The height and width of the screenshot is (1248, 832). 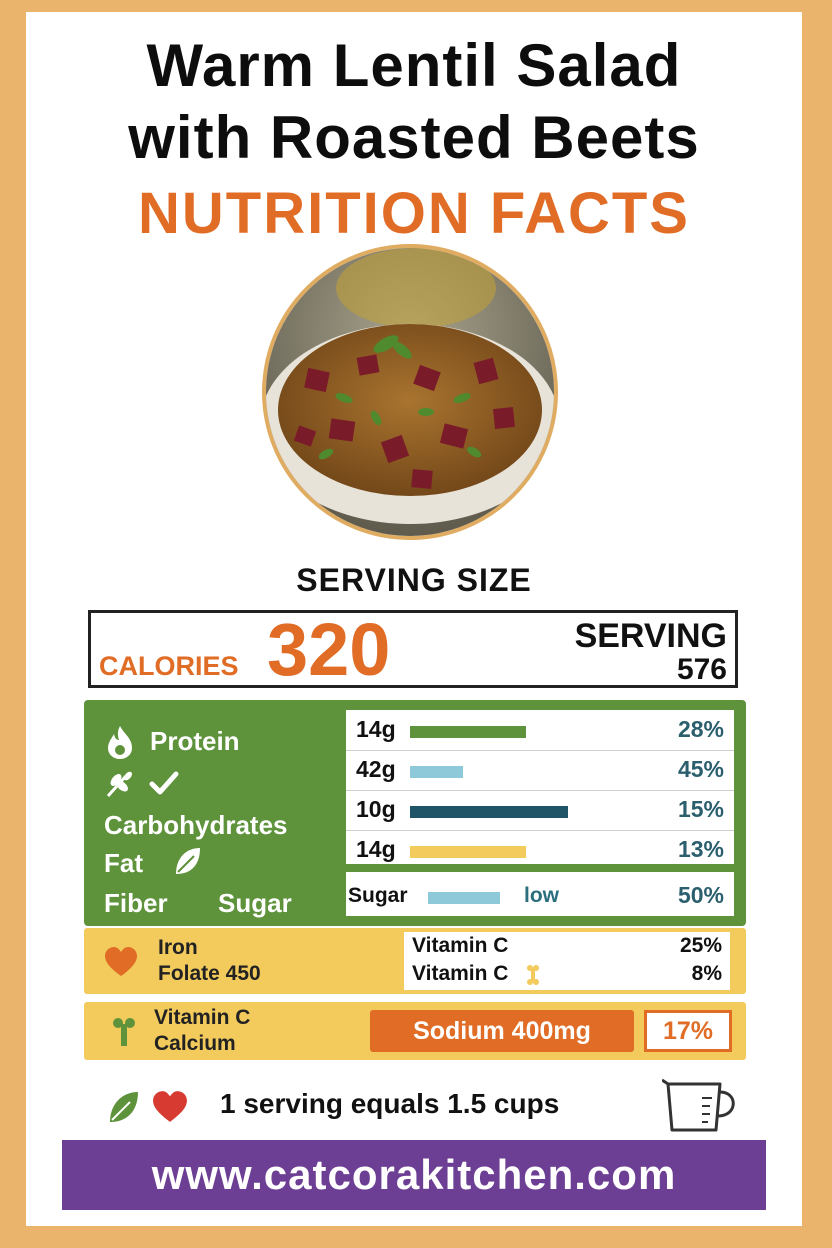 I want to click on sugar-percent: 50%, so click(x=700, y=895).